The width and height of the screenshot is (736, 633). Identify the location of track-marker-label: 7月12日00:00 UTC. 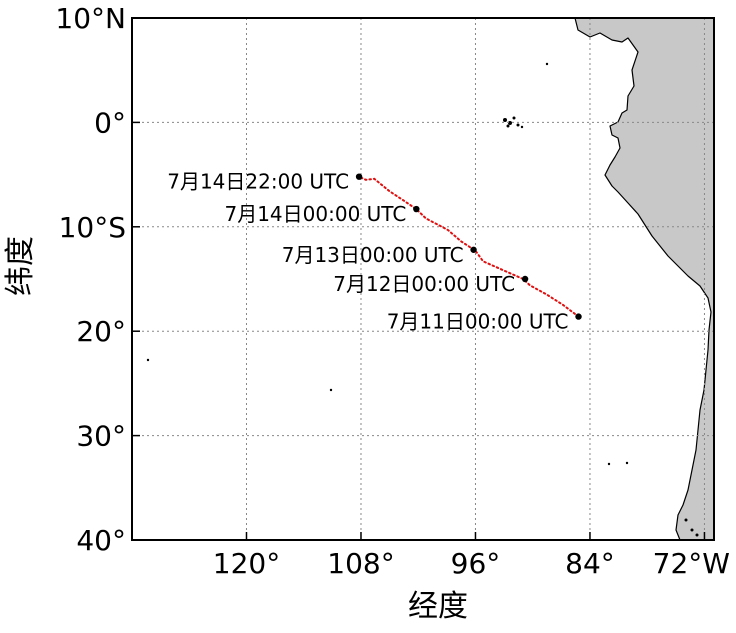
(424, 284).